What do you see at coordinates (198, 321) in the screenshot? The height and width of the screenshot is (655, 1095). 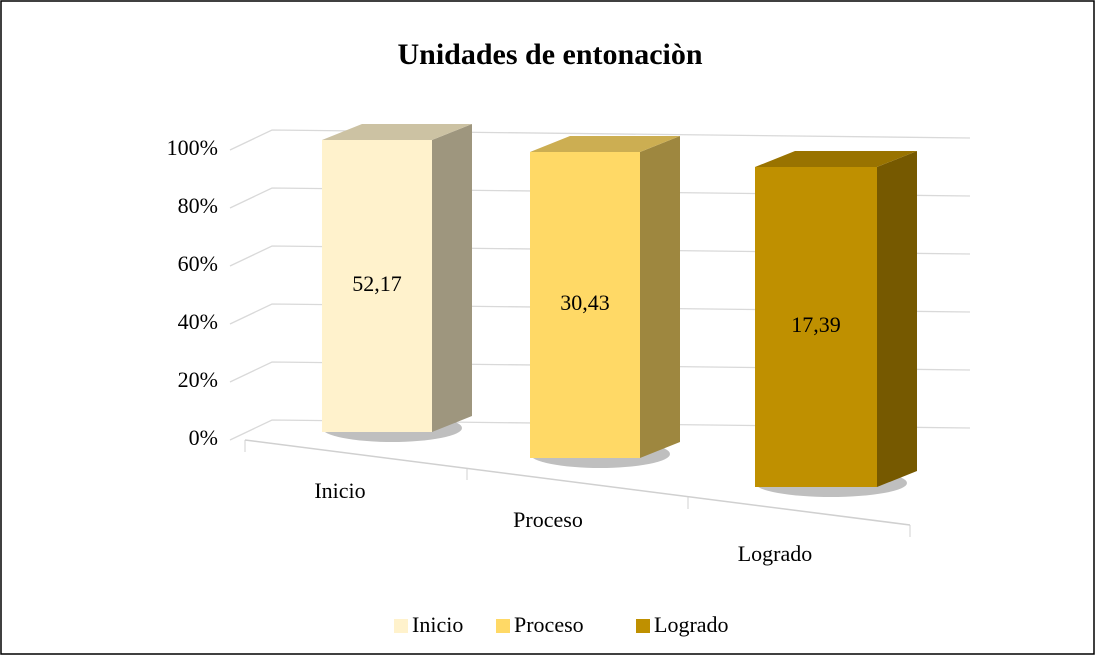 I see `y-tick-label: 40%` at bounding box center [198, 321].